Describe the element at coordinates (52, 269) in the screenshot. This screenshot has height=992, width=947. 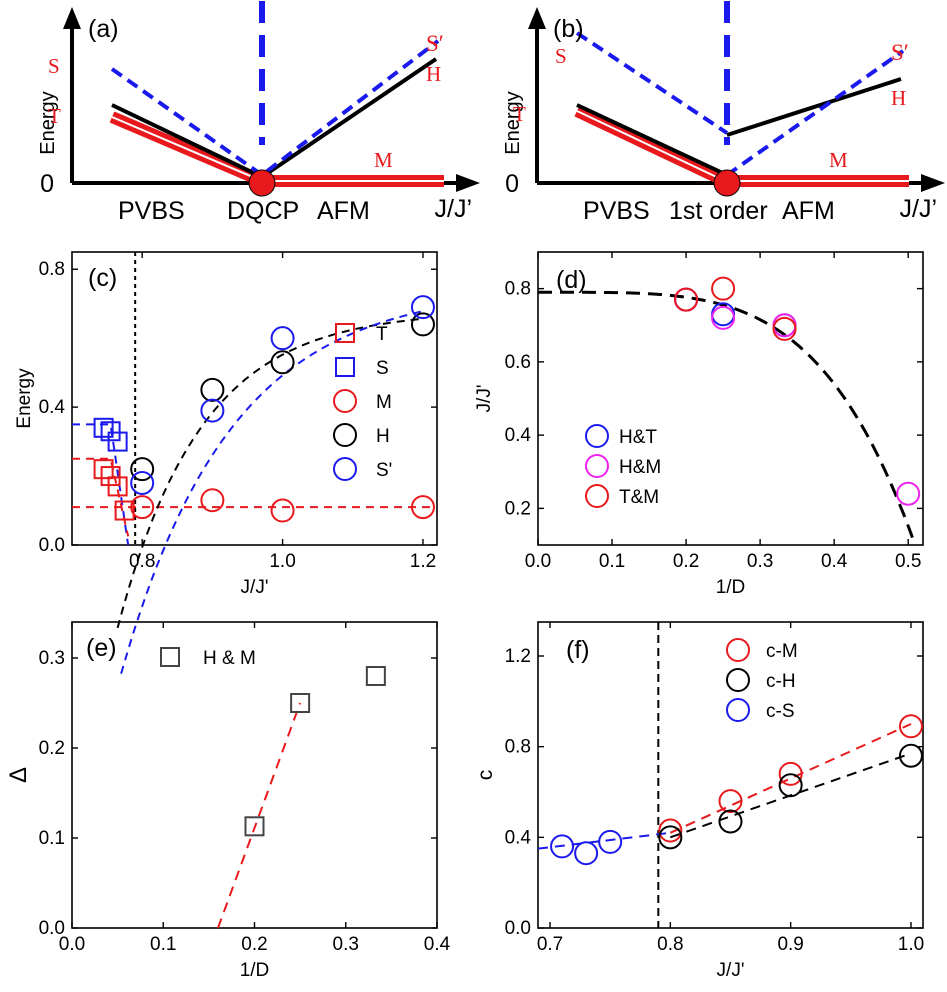
I see `c-ytick-label-2: 0.8` at that location.